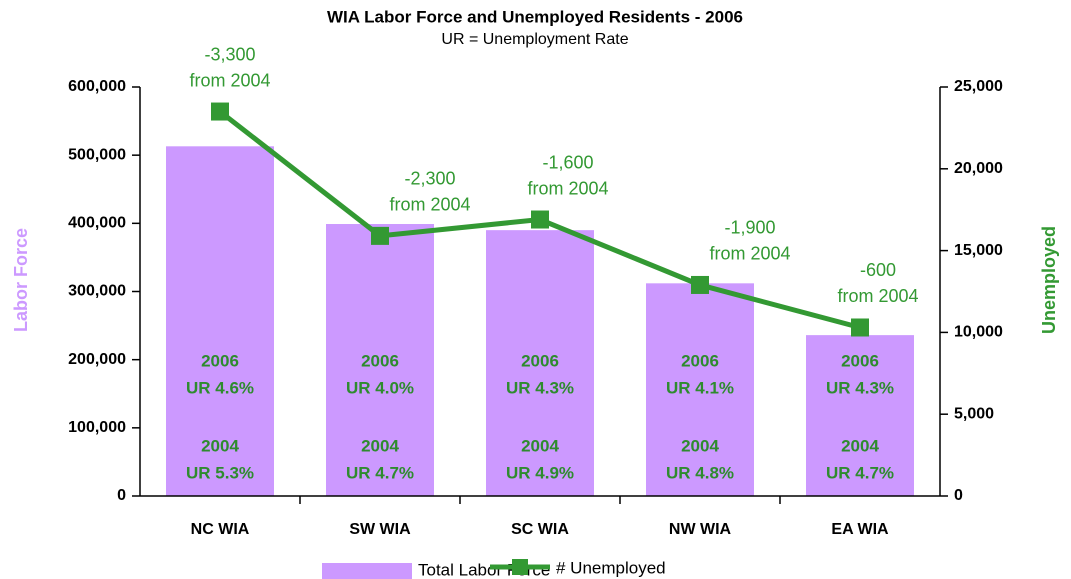  What do you see at coordinates (878, 270) in the screenshot?
I see `annotation: -600` at bounding box center [878, 270].